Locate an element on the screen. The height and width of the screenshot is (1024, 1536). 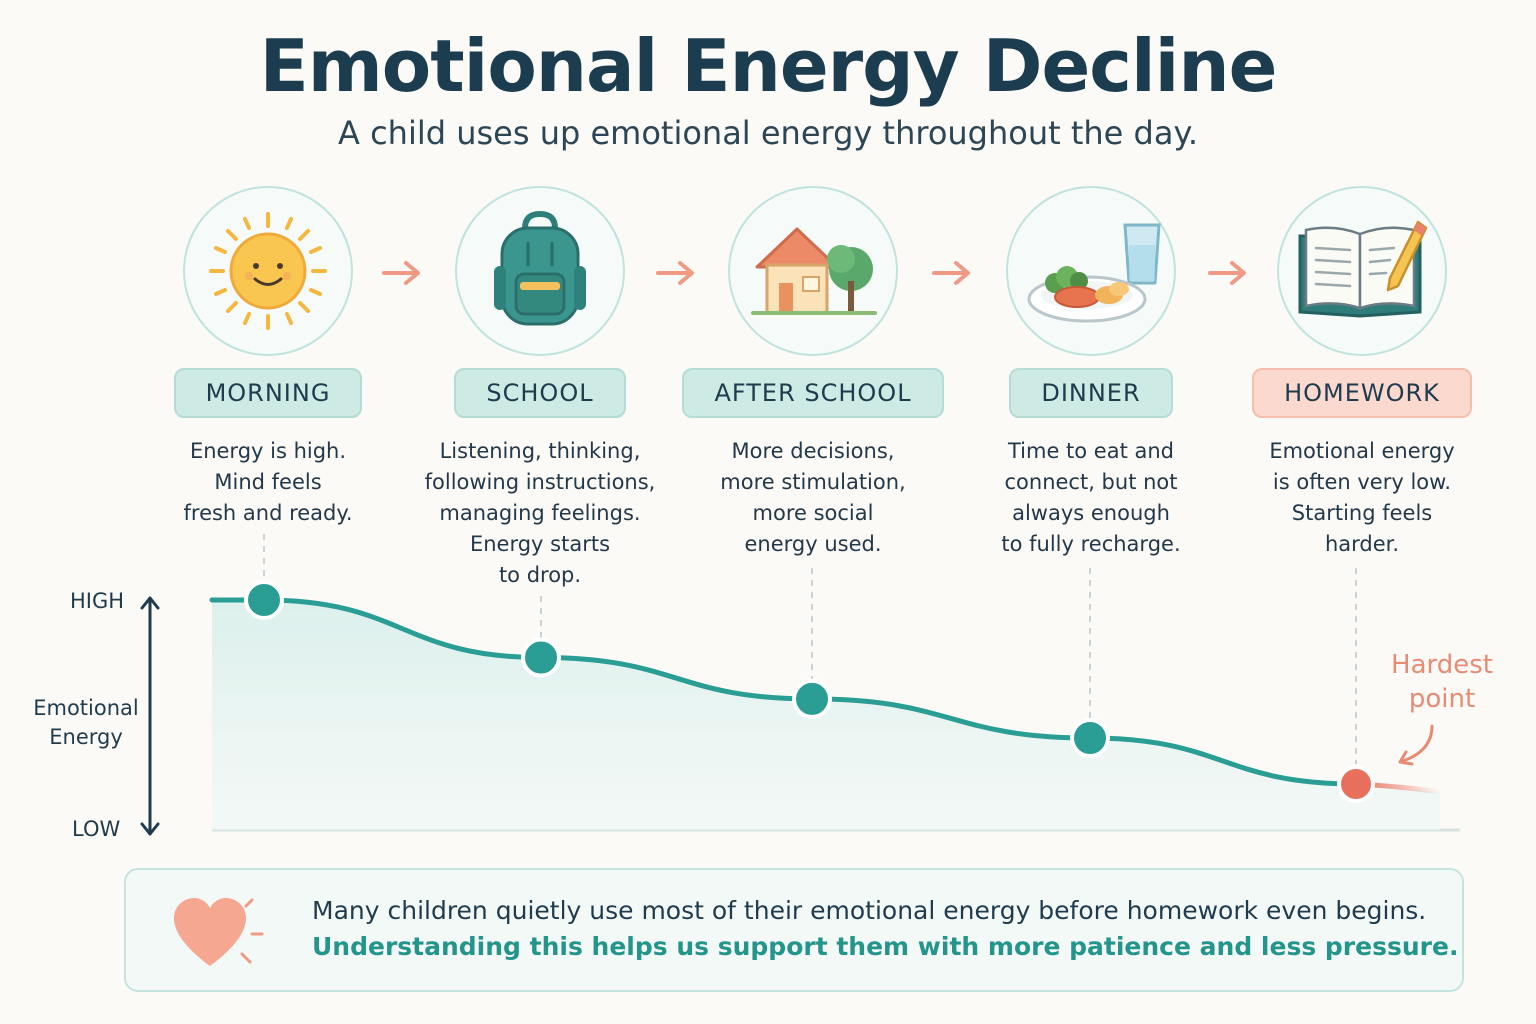
y-axis-arrow is located at coordinates (150, 716).